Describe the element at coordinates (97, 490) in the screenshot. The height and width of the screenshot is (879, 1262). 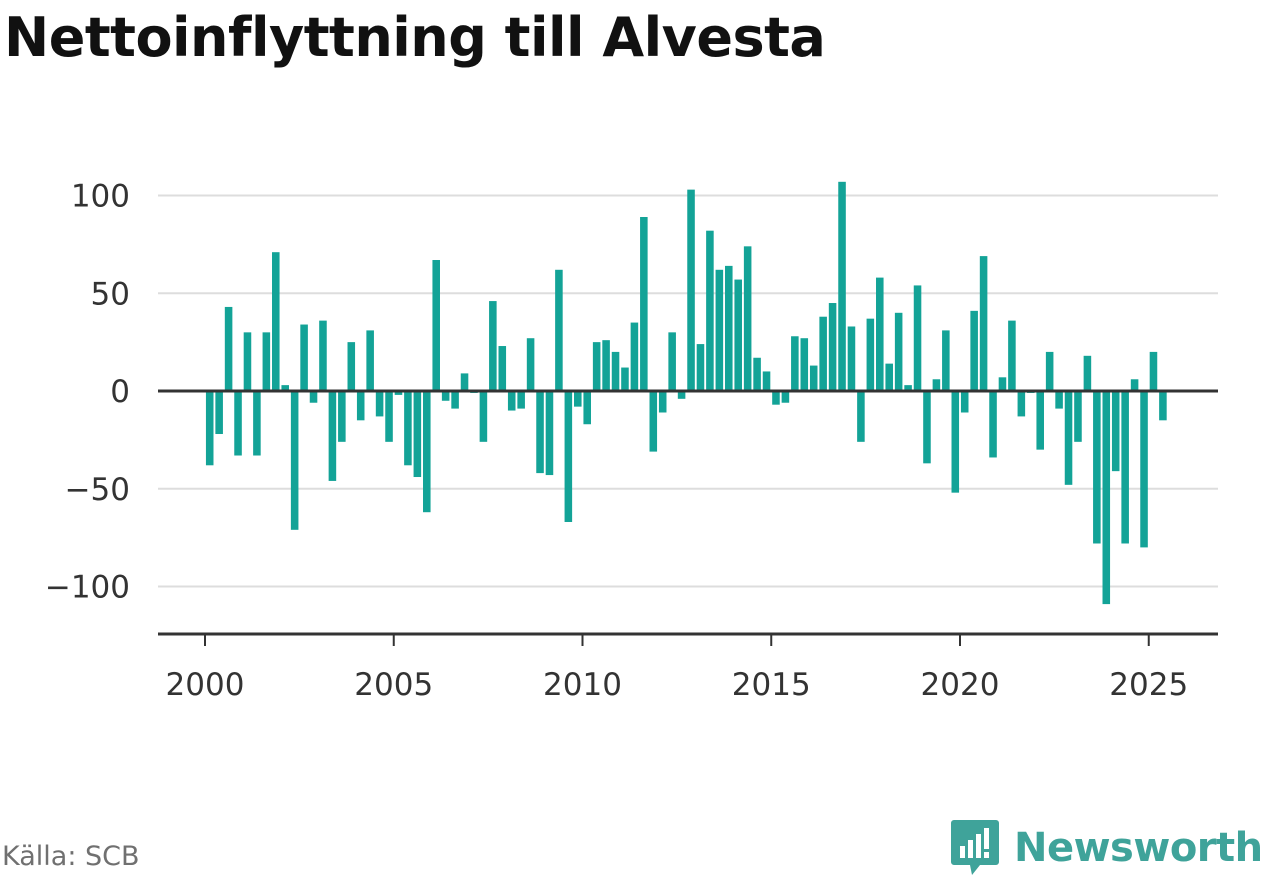
I see `y-tick-label: −50` at that location.